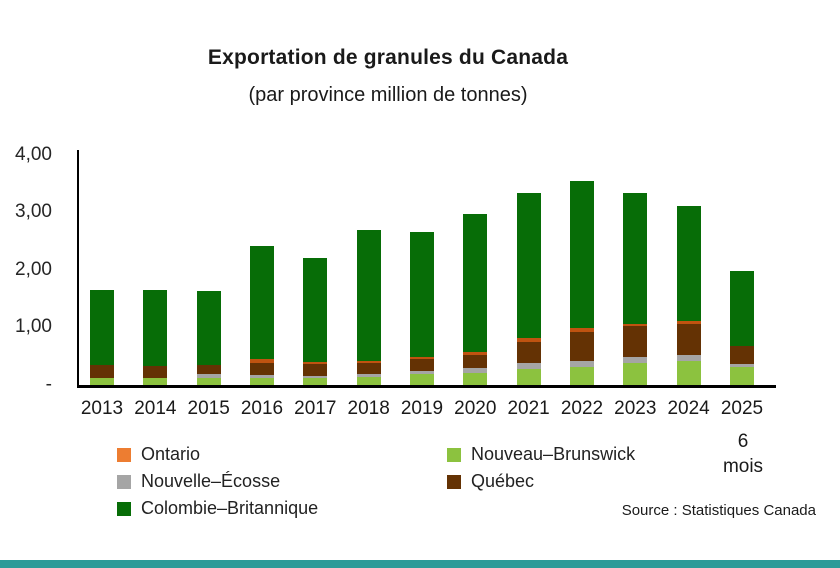 This screenshot has width=840, height=568. I want to click on chart-subtitle: (par province million de tonnes), so click(388, 95).